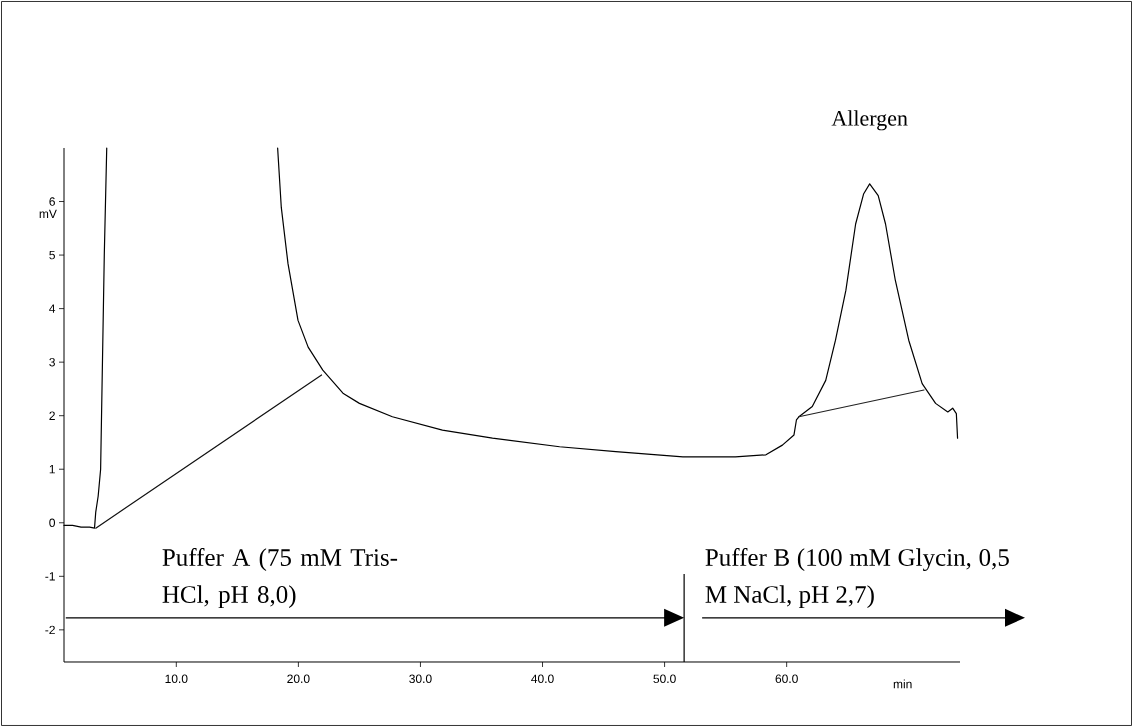 The height and width of the screenshot is (727, 1133). What do you see at coordinates (542, 679) in the screenshot?
I see `x-tick-label: 40.0` at bounding box center [542, 679].